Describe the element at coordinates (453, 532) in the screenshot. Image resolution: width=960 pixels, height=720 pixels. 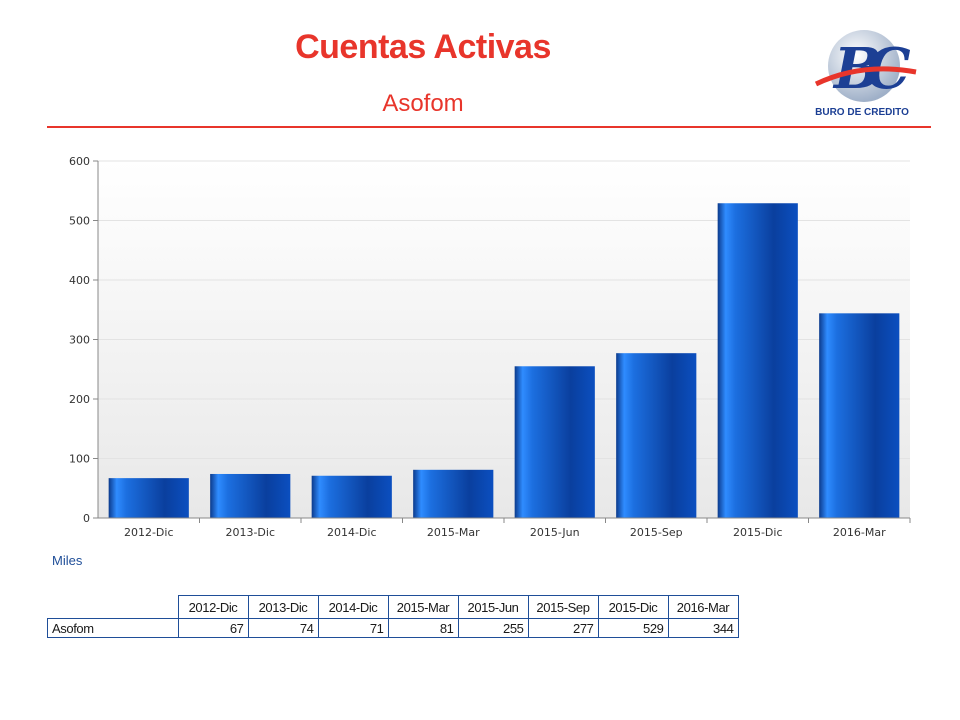
I see `x-tick-label: 2015-Mar` at that location.